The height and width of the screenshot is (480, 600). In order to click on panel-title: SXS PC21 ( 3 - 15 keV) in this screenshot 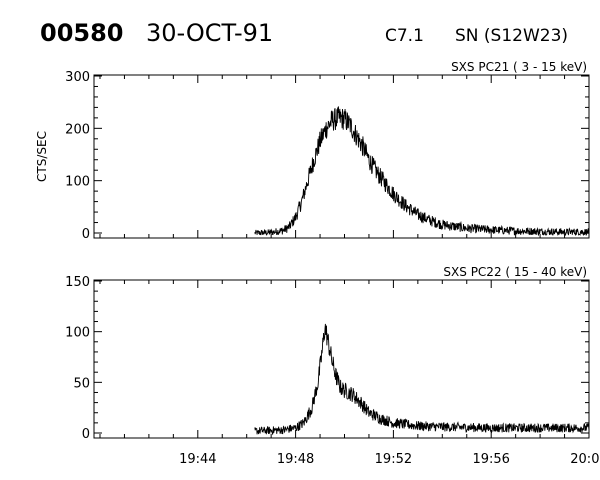, I will do `click(519, 67)`.